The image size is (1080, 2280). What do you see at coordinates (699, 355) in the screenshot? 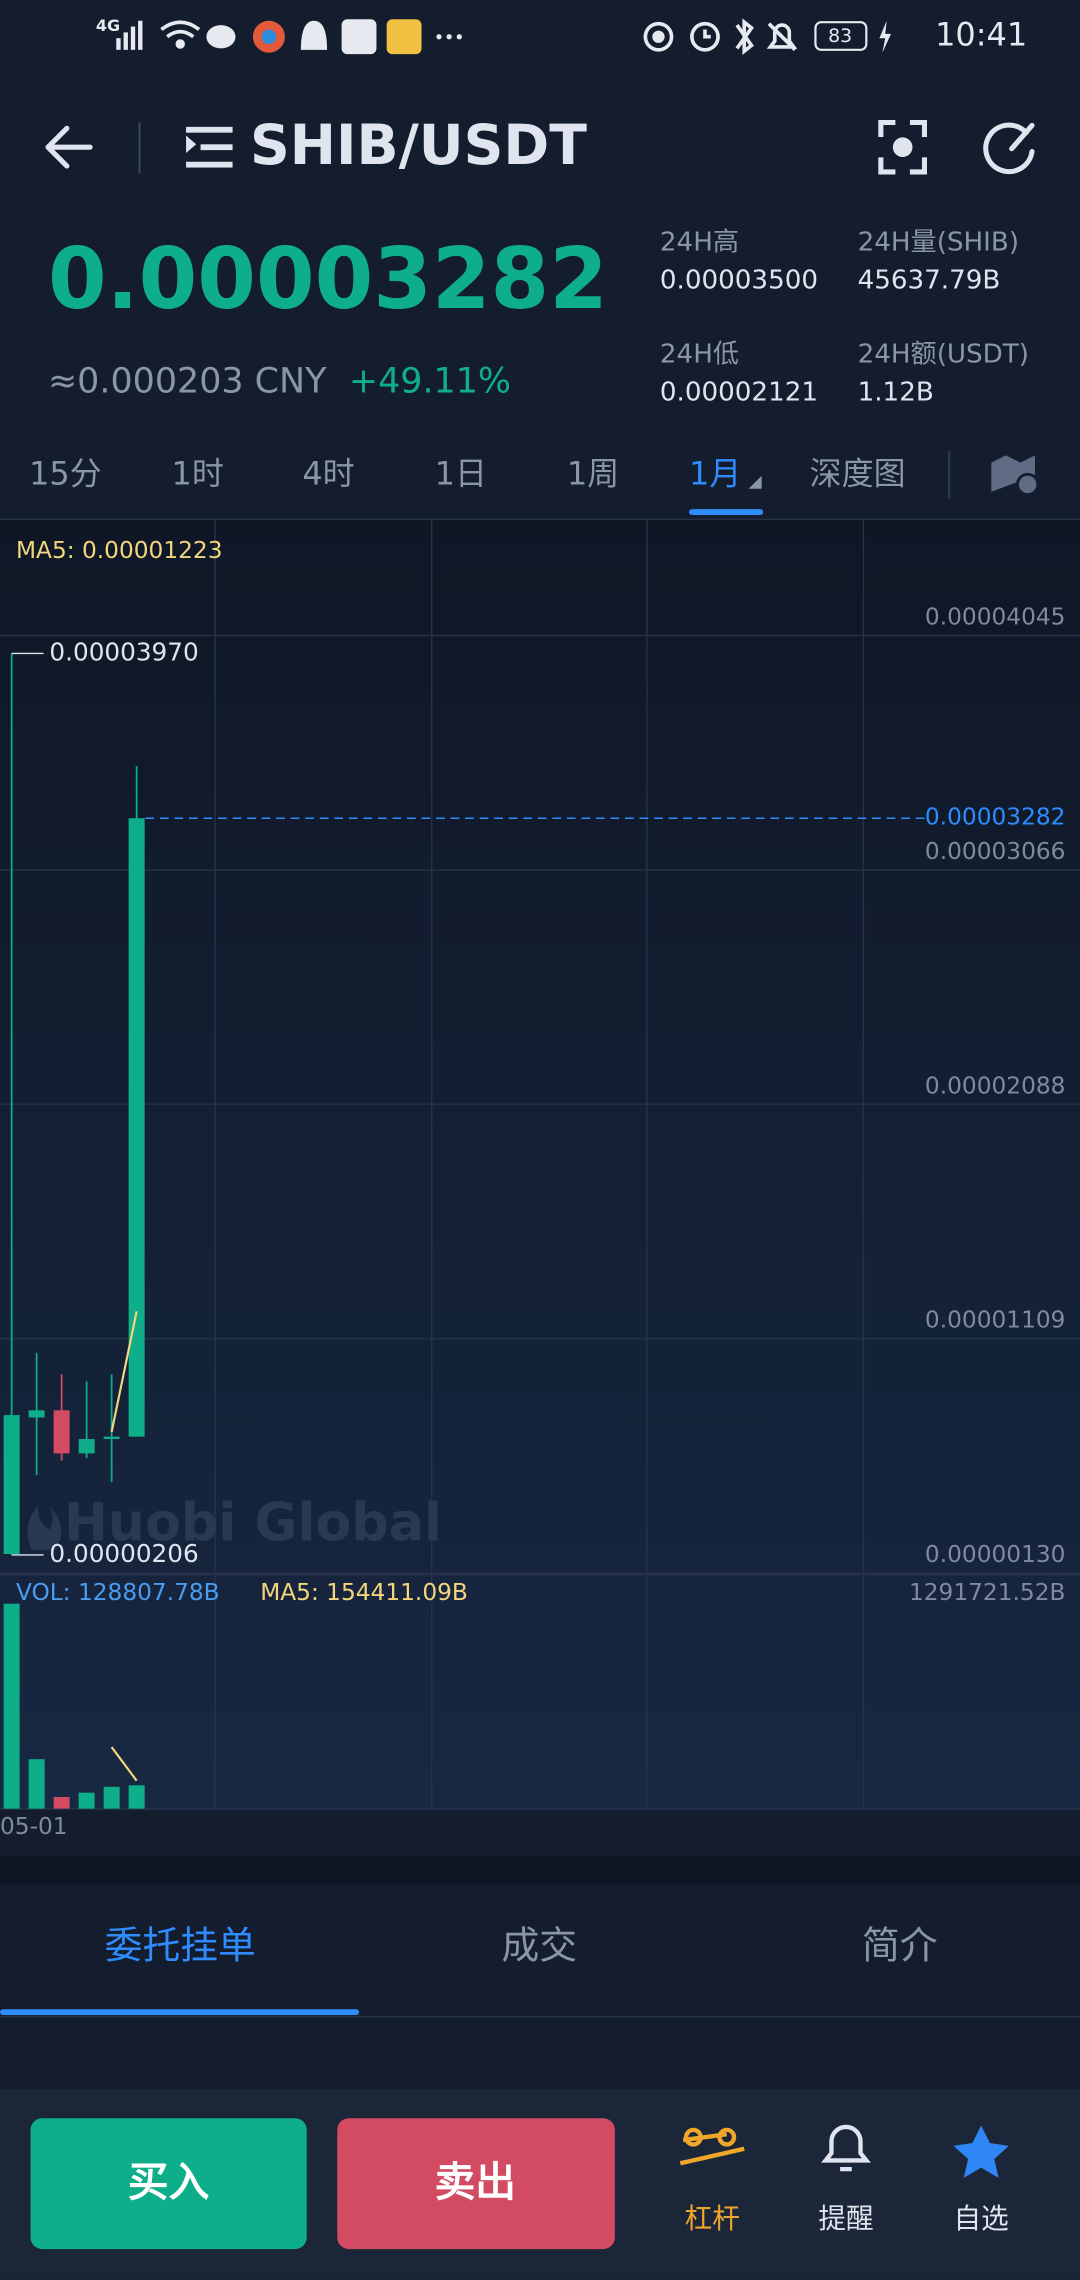
I see `stat-label: 24H低` at bounding box center [699, 355].